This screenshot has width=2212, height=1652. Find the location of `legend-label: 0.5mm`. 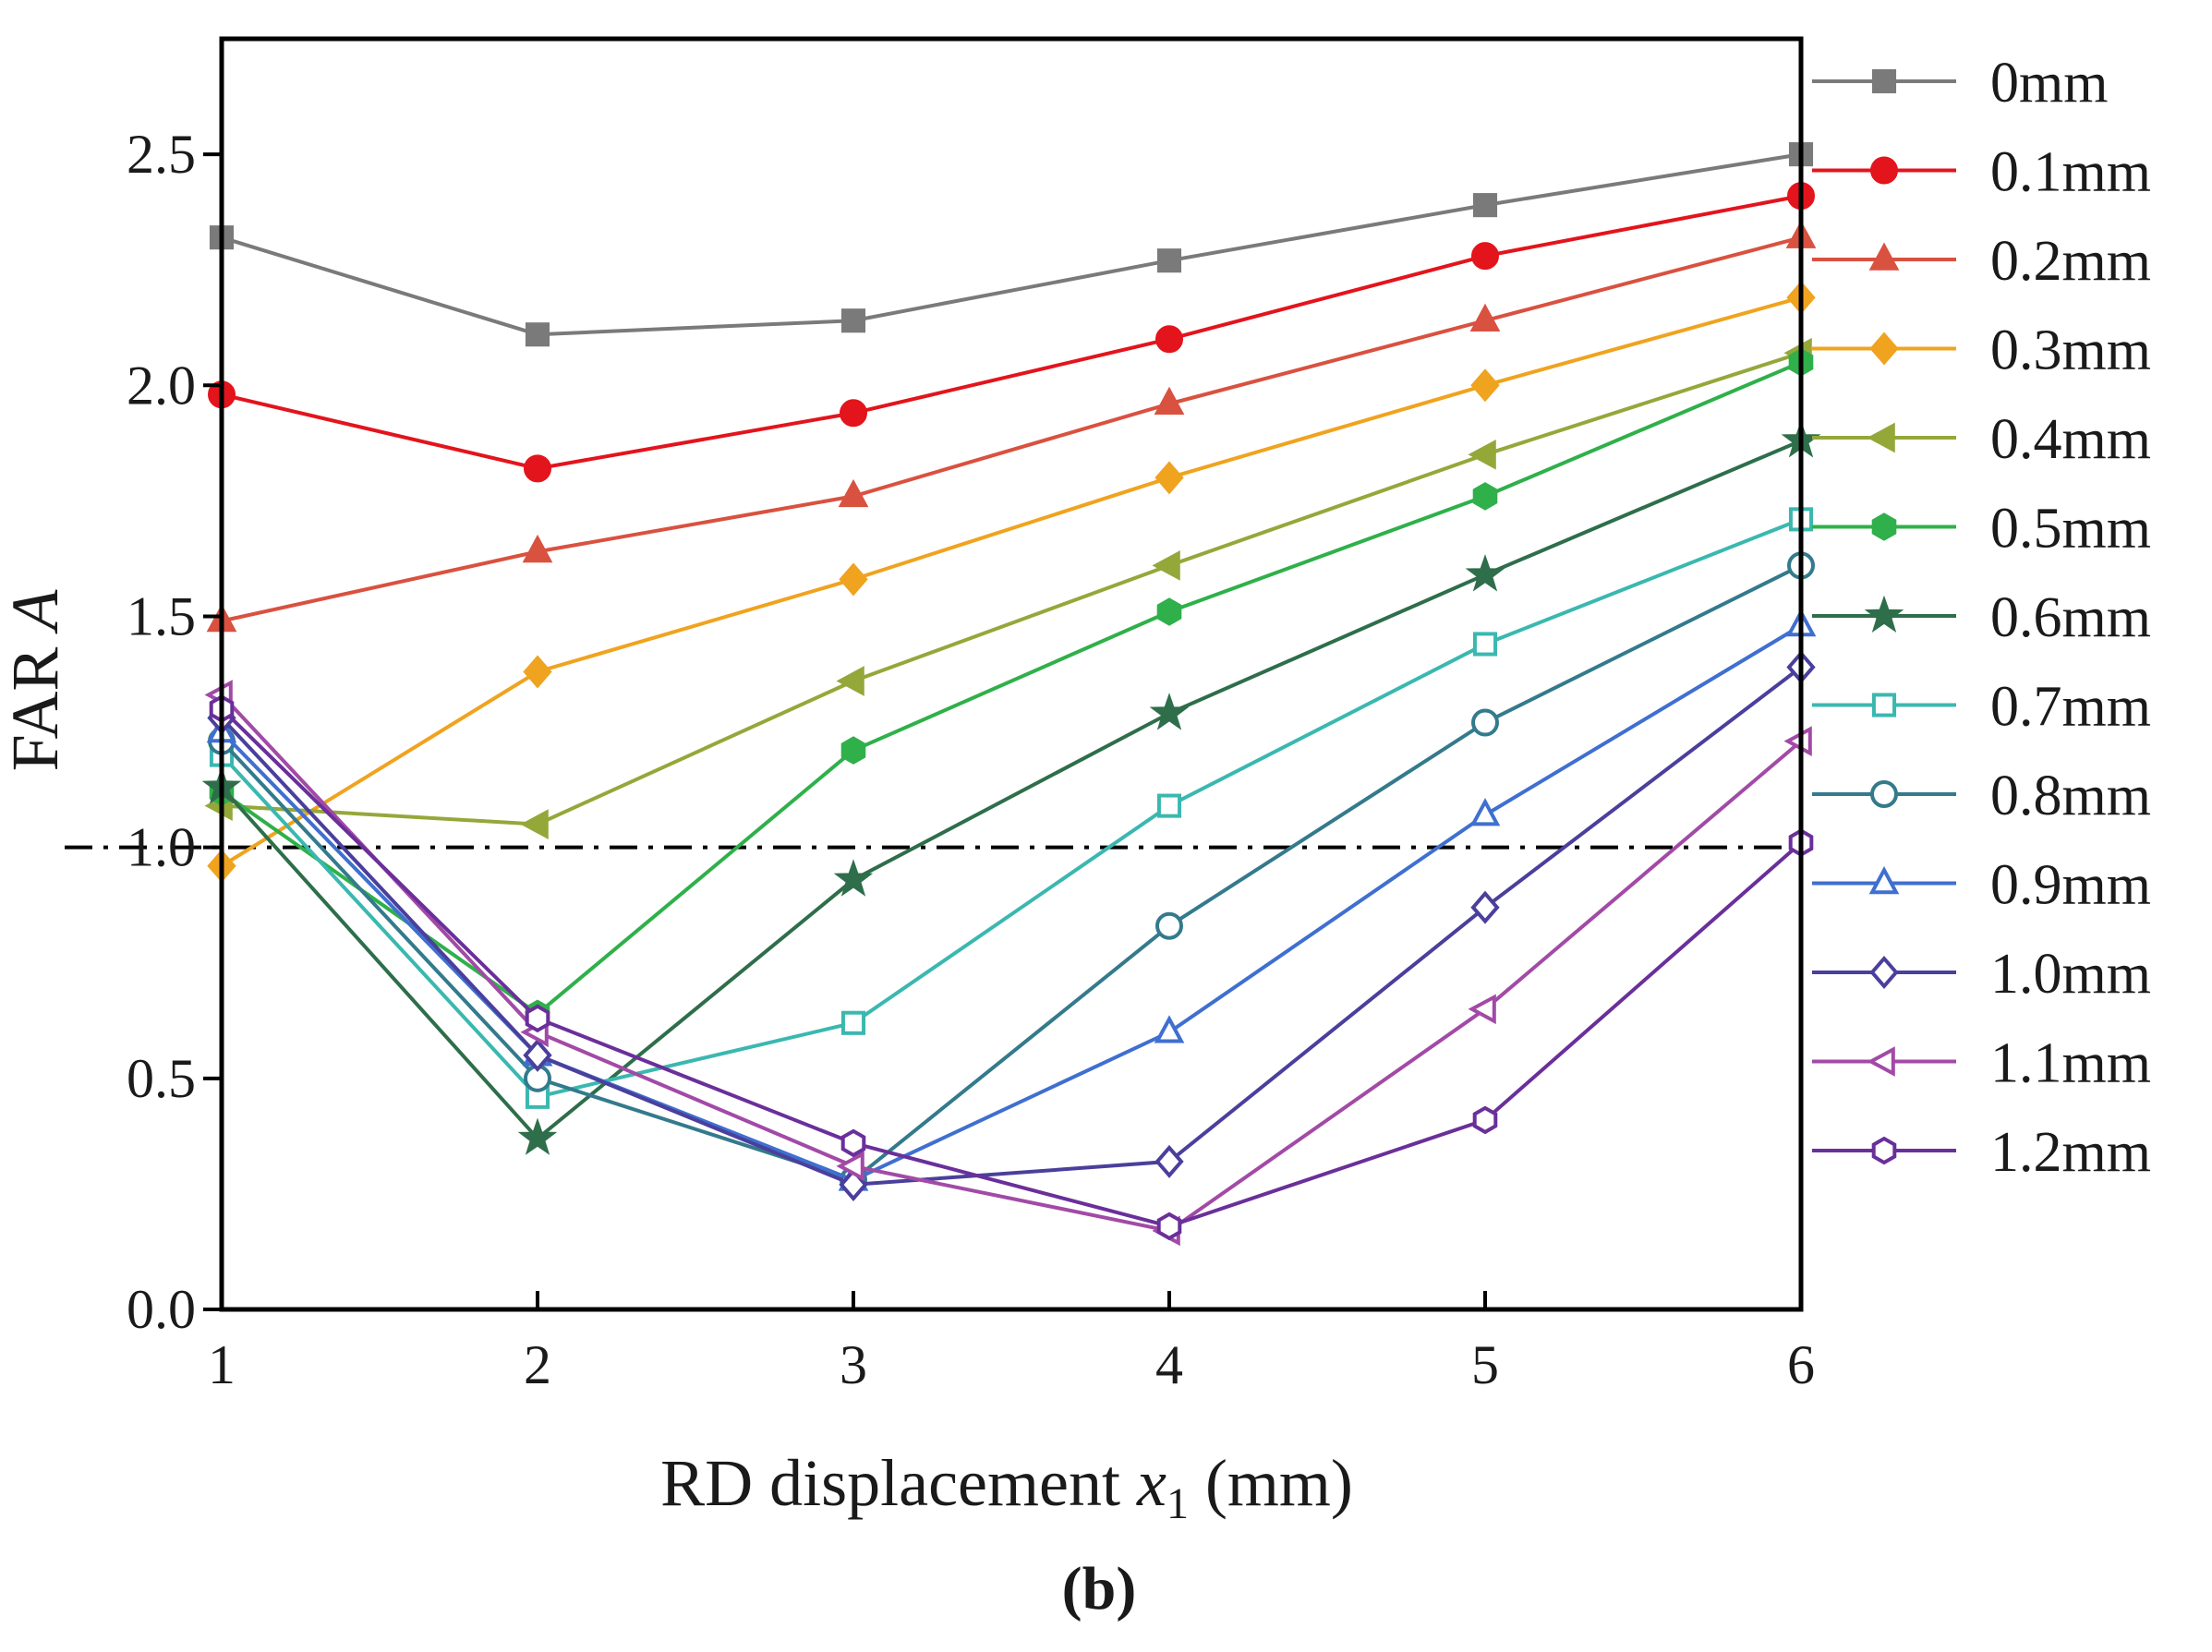

legend-label: 0.5mm is located at coordinates (2070, 529).